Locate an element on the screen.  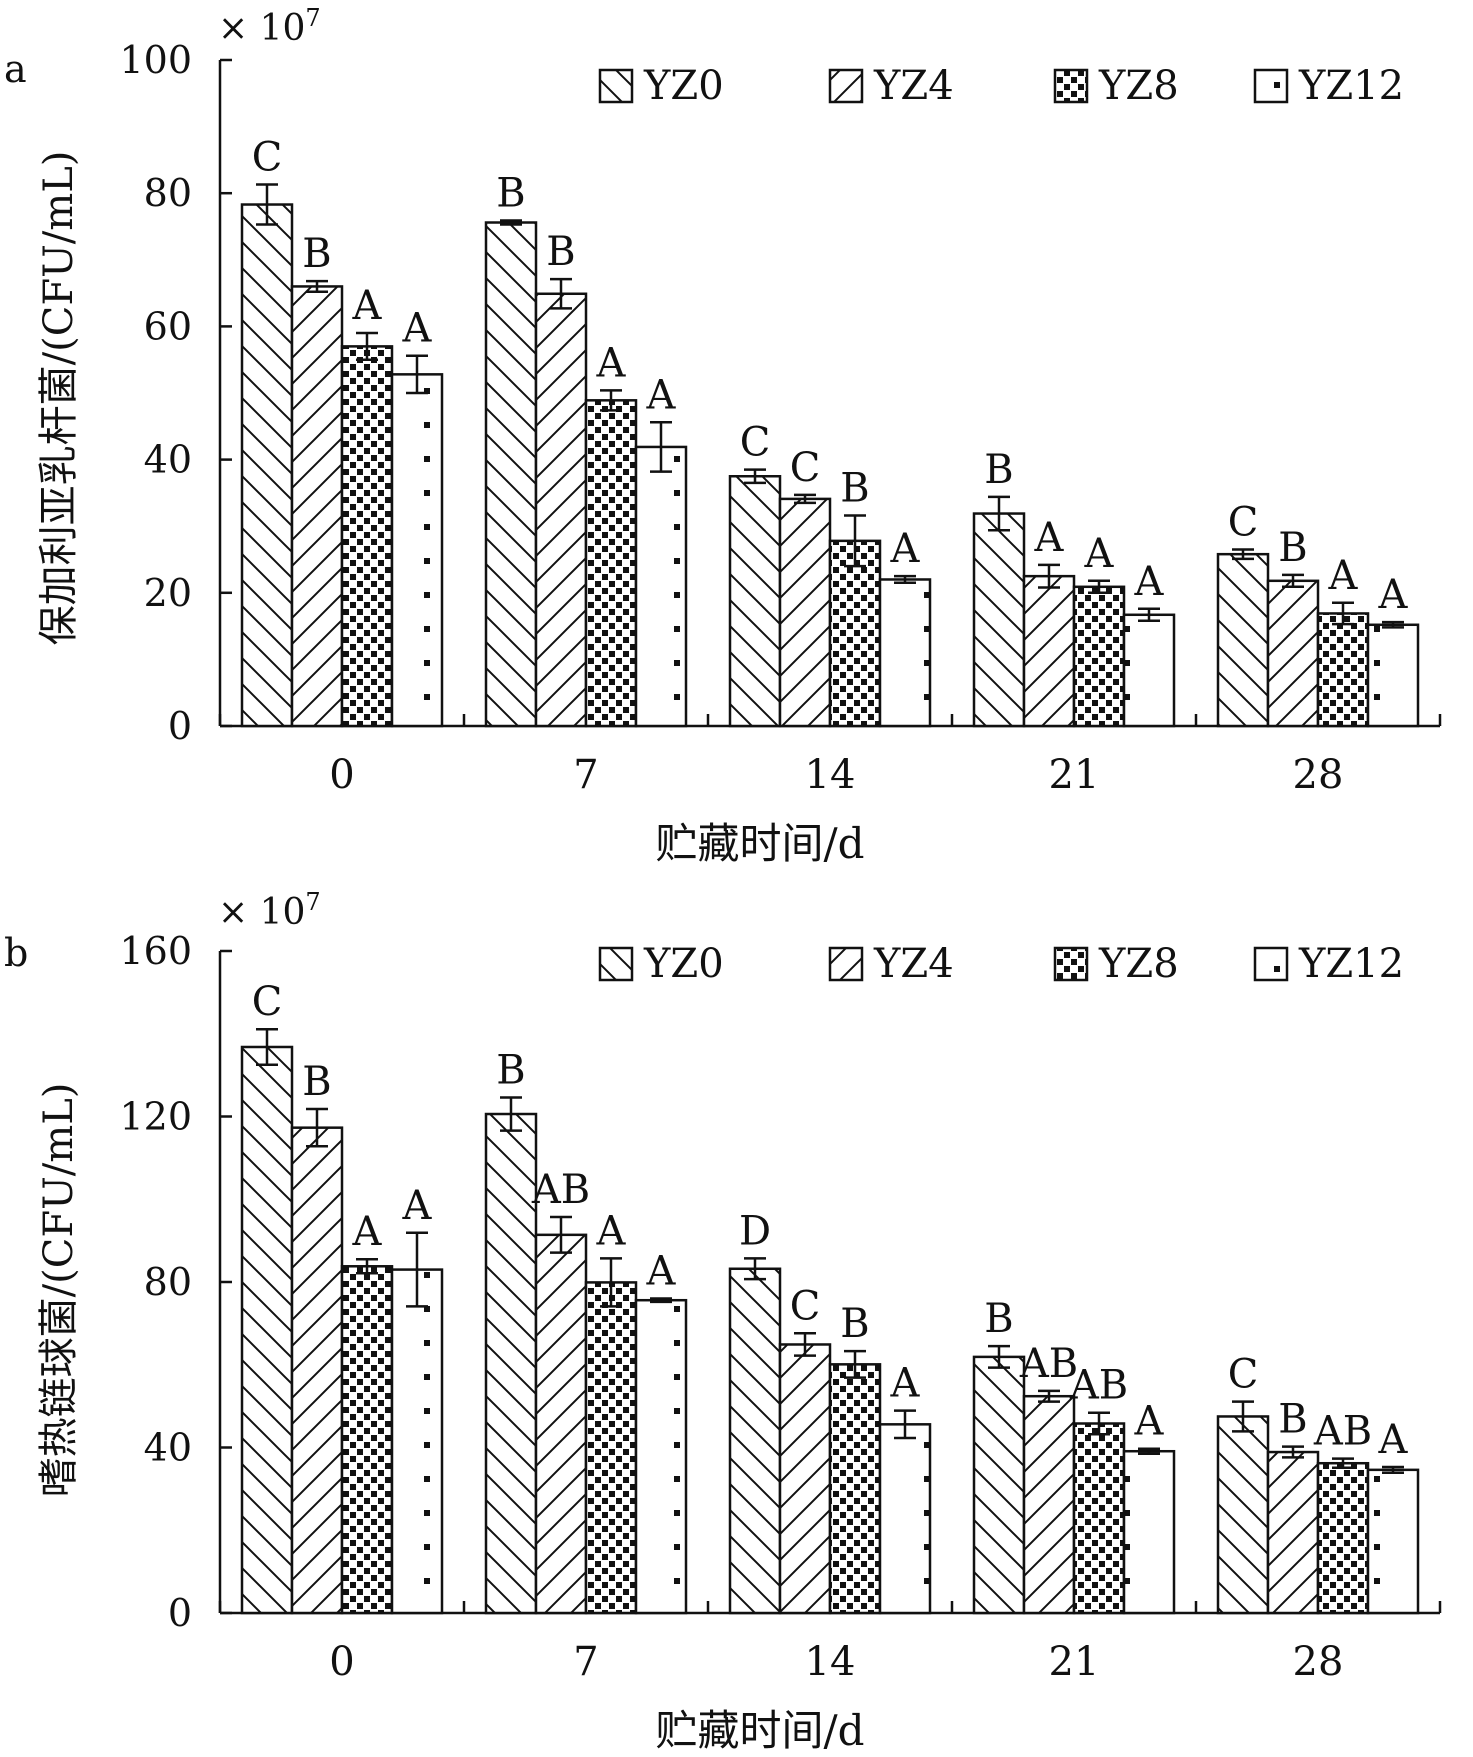
y-axis-label: 保加利亚乳杆菌/(CFU/mL) is located at coordinates (59, 398).